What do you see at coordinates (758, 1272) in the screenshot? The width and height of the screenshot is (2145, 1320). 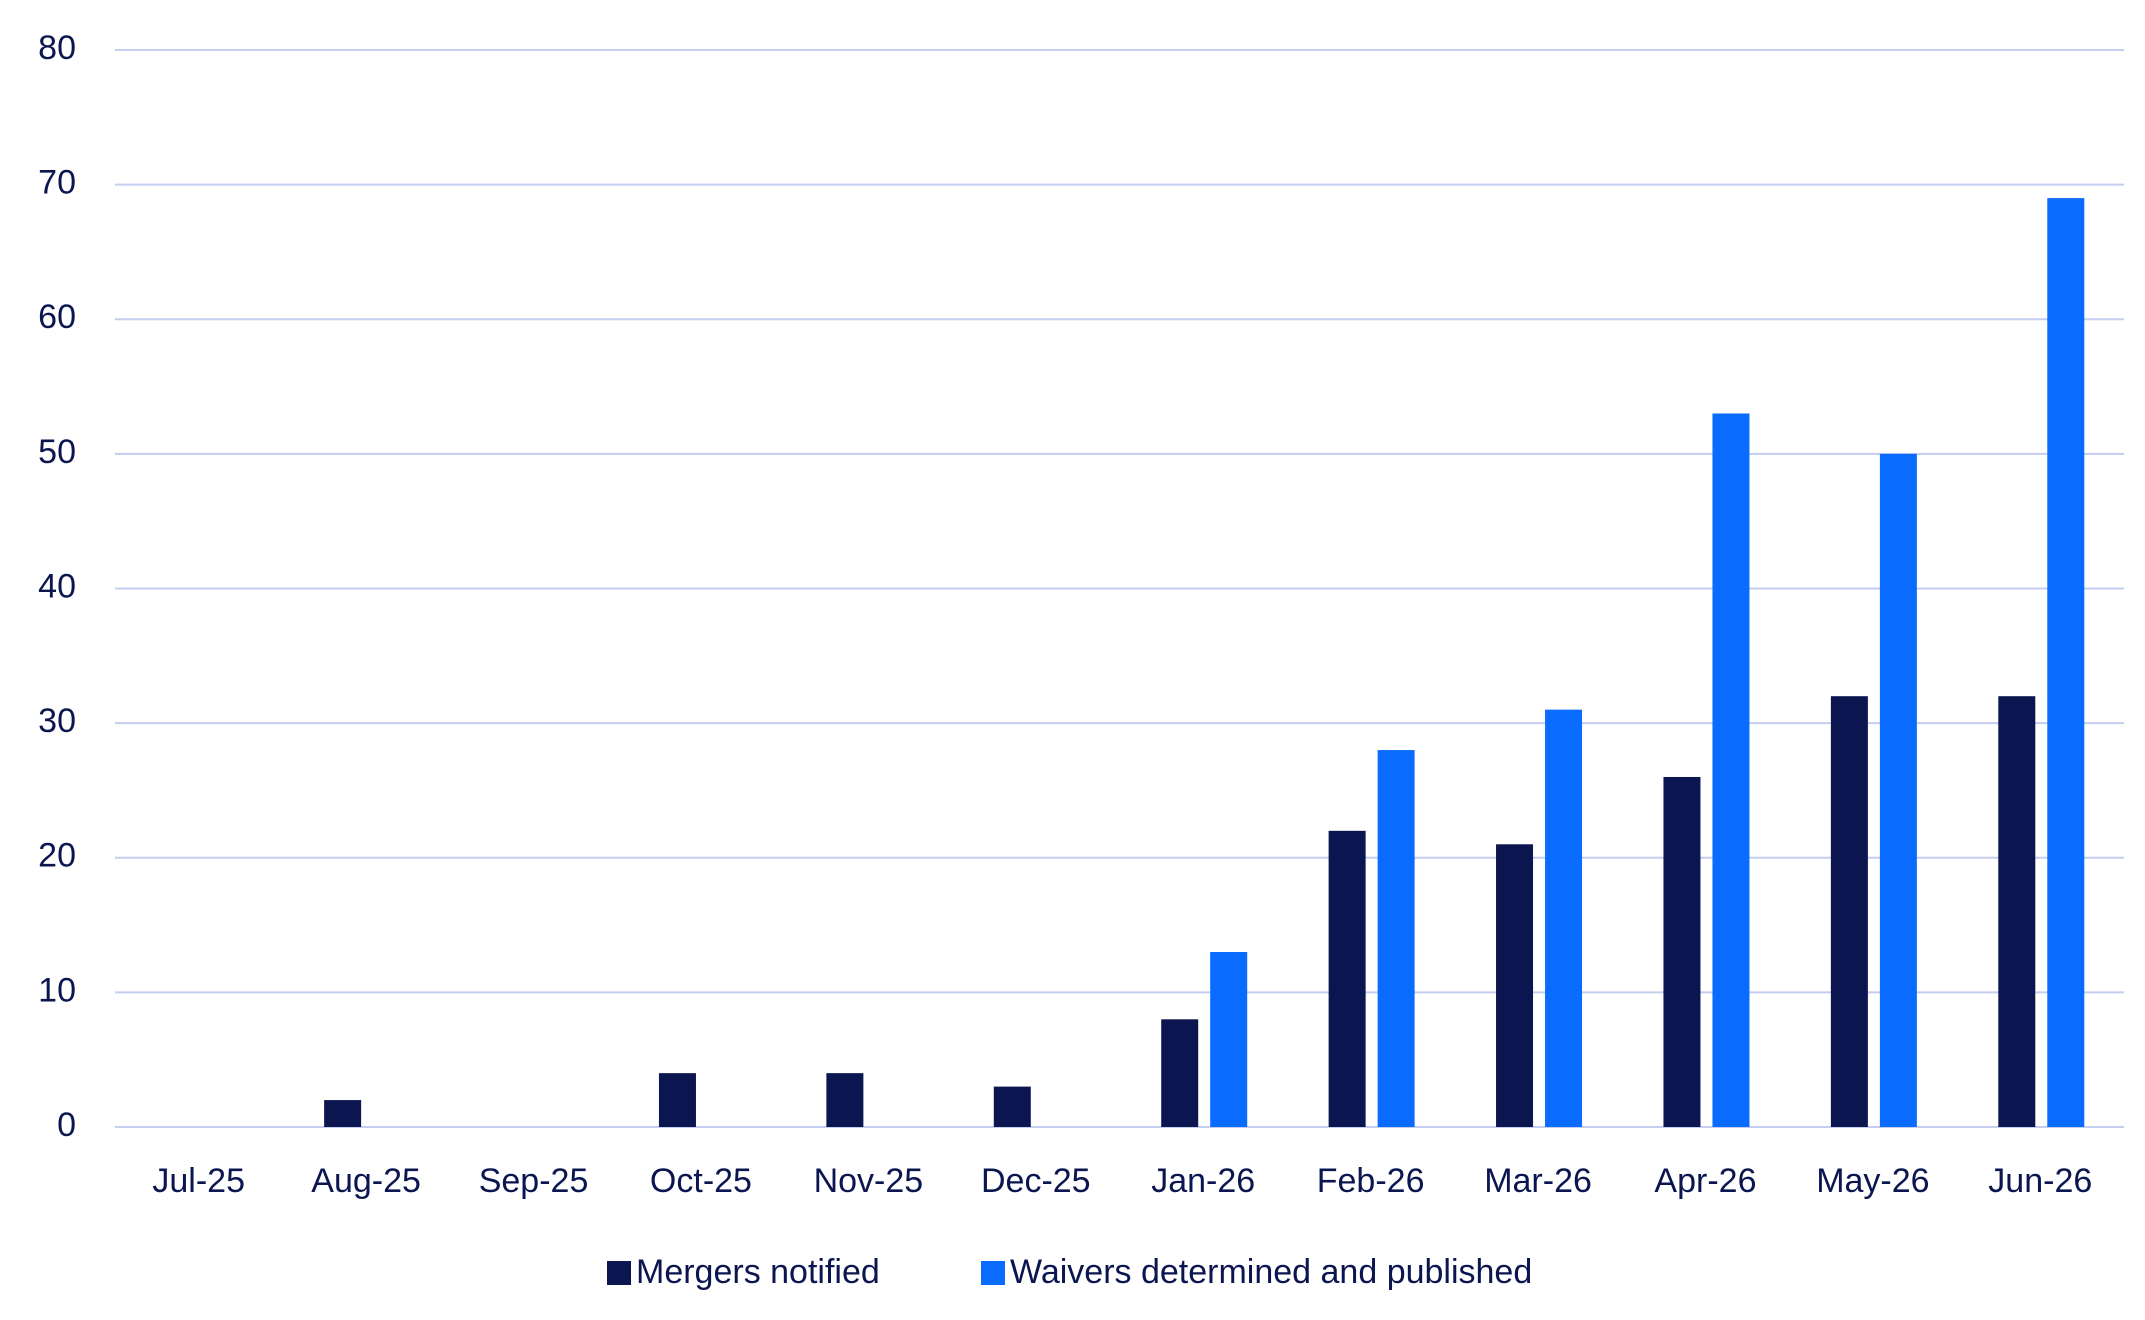 I see `legend-label: Mergers notified` at bounding box center [758, 1272].